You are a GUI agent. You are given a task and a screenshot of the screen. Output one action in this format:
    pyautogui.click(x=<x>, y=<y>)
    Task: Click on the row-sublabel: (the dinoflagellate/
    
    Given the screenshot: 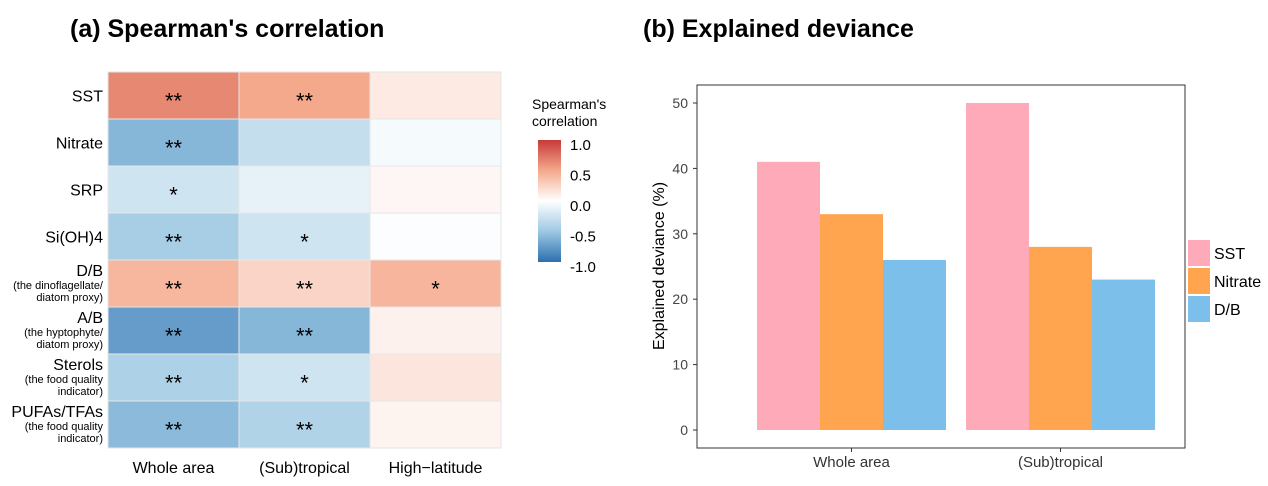 What is the action you would take?
    pyautogui.click(x=58, y=286)
    